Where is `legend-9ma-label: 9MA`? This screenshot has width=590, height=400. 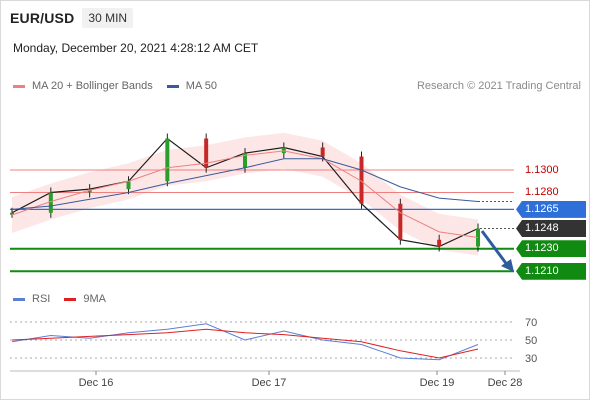 legend-9ma-label: 9MA is located at coordinates (94, 299).